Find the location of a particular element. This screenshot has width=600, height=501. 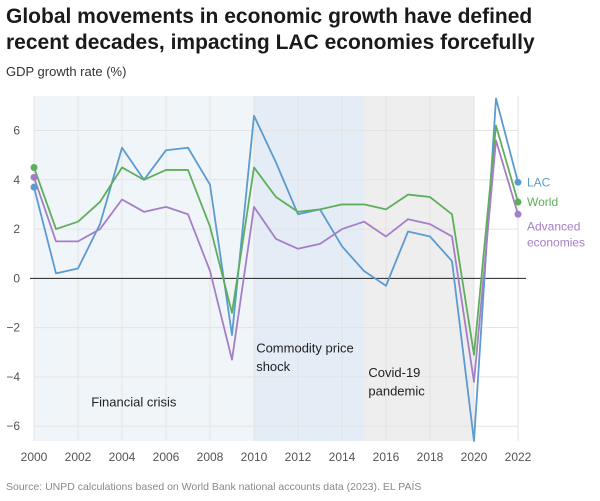

series-labels: LAC World Advanced economies is located at coordinates (556, 212).